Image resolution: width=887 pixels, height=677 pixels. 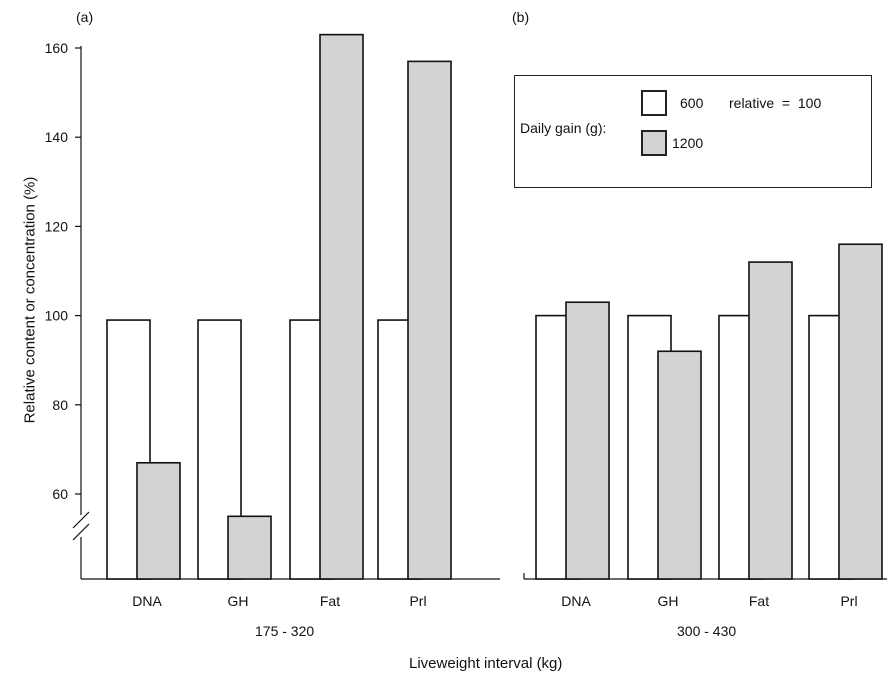 I want to click on legend-note-relative: relative = 100, so click(x=775, y=103).